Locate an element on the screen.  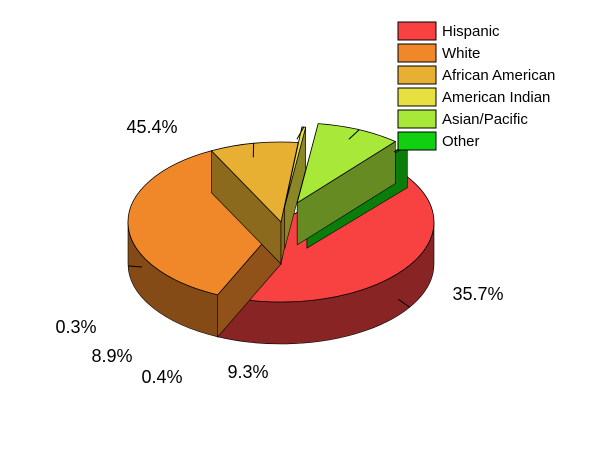
legend-label: White is located at coordinates (461, 53).